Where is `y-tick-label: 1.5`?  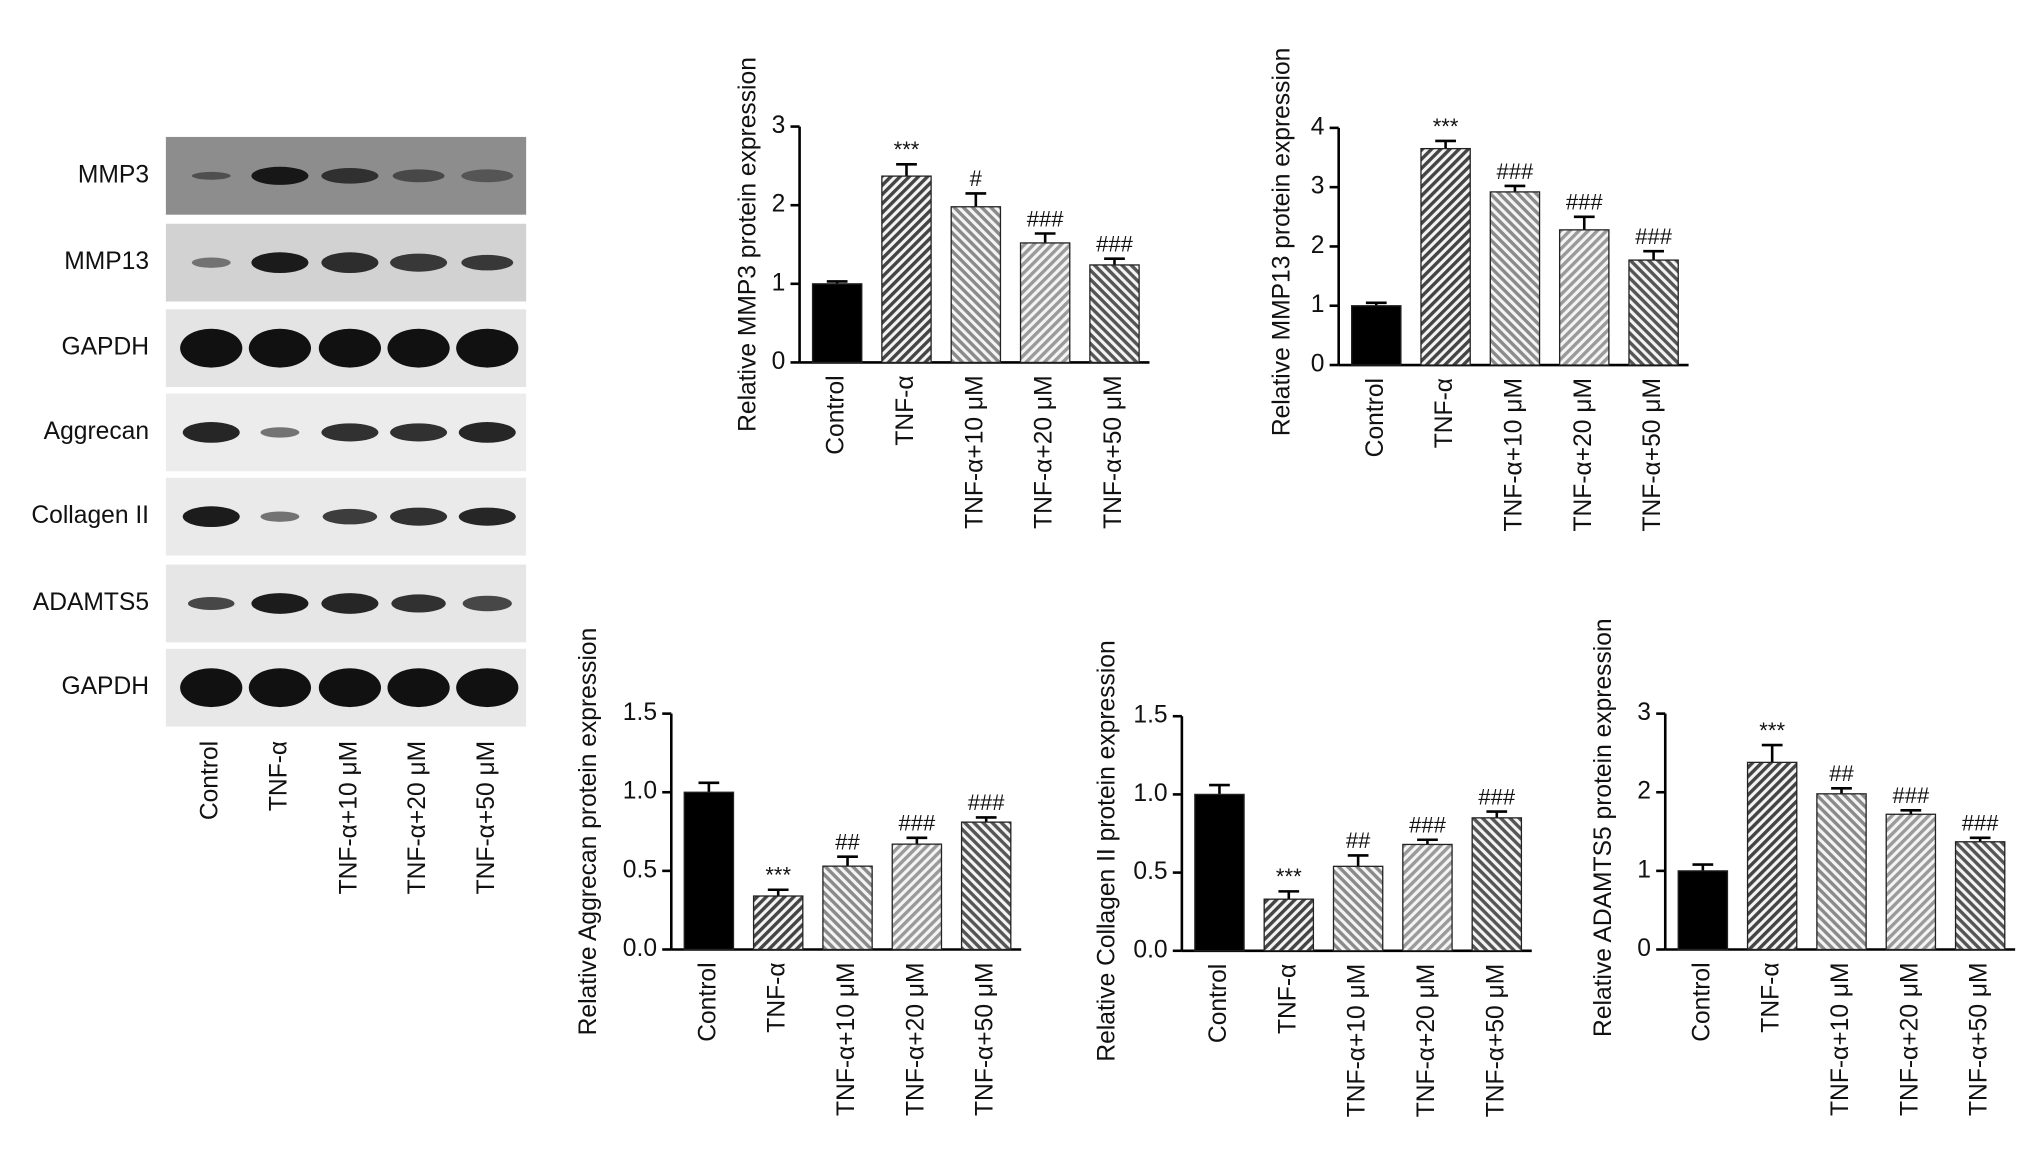
y-tick-label: 1.5 is located at coordinates (1150, 715).